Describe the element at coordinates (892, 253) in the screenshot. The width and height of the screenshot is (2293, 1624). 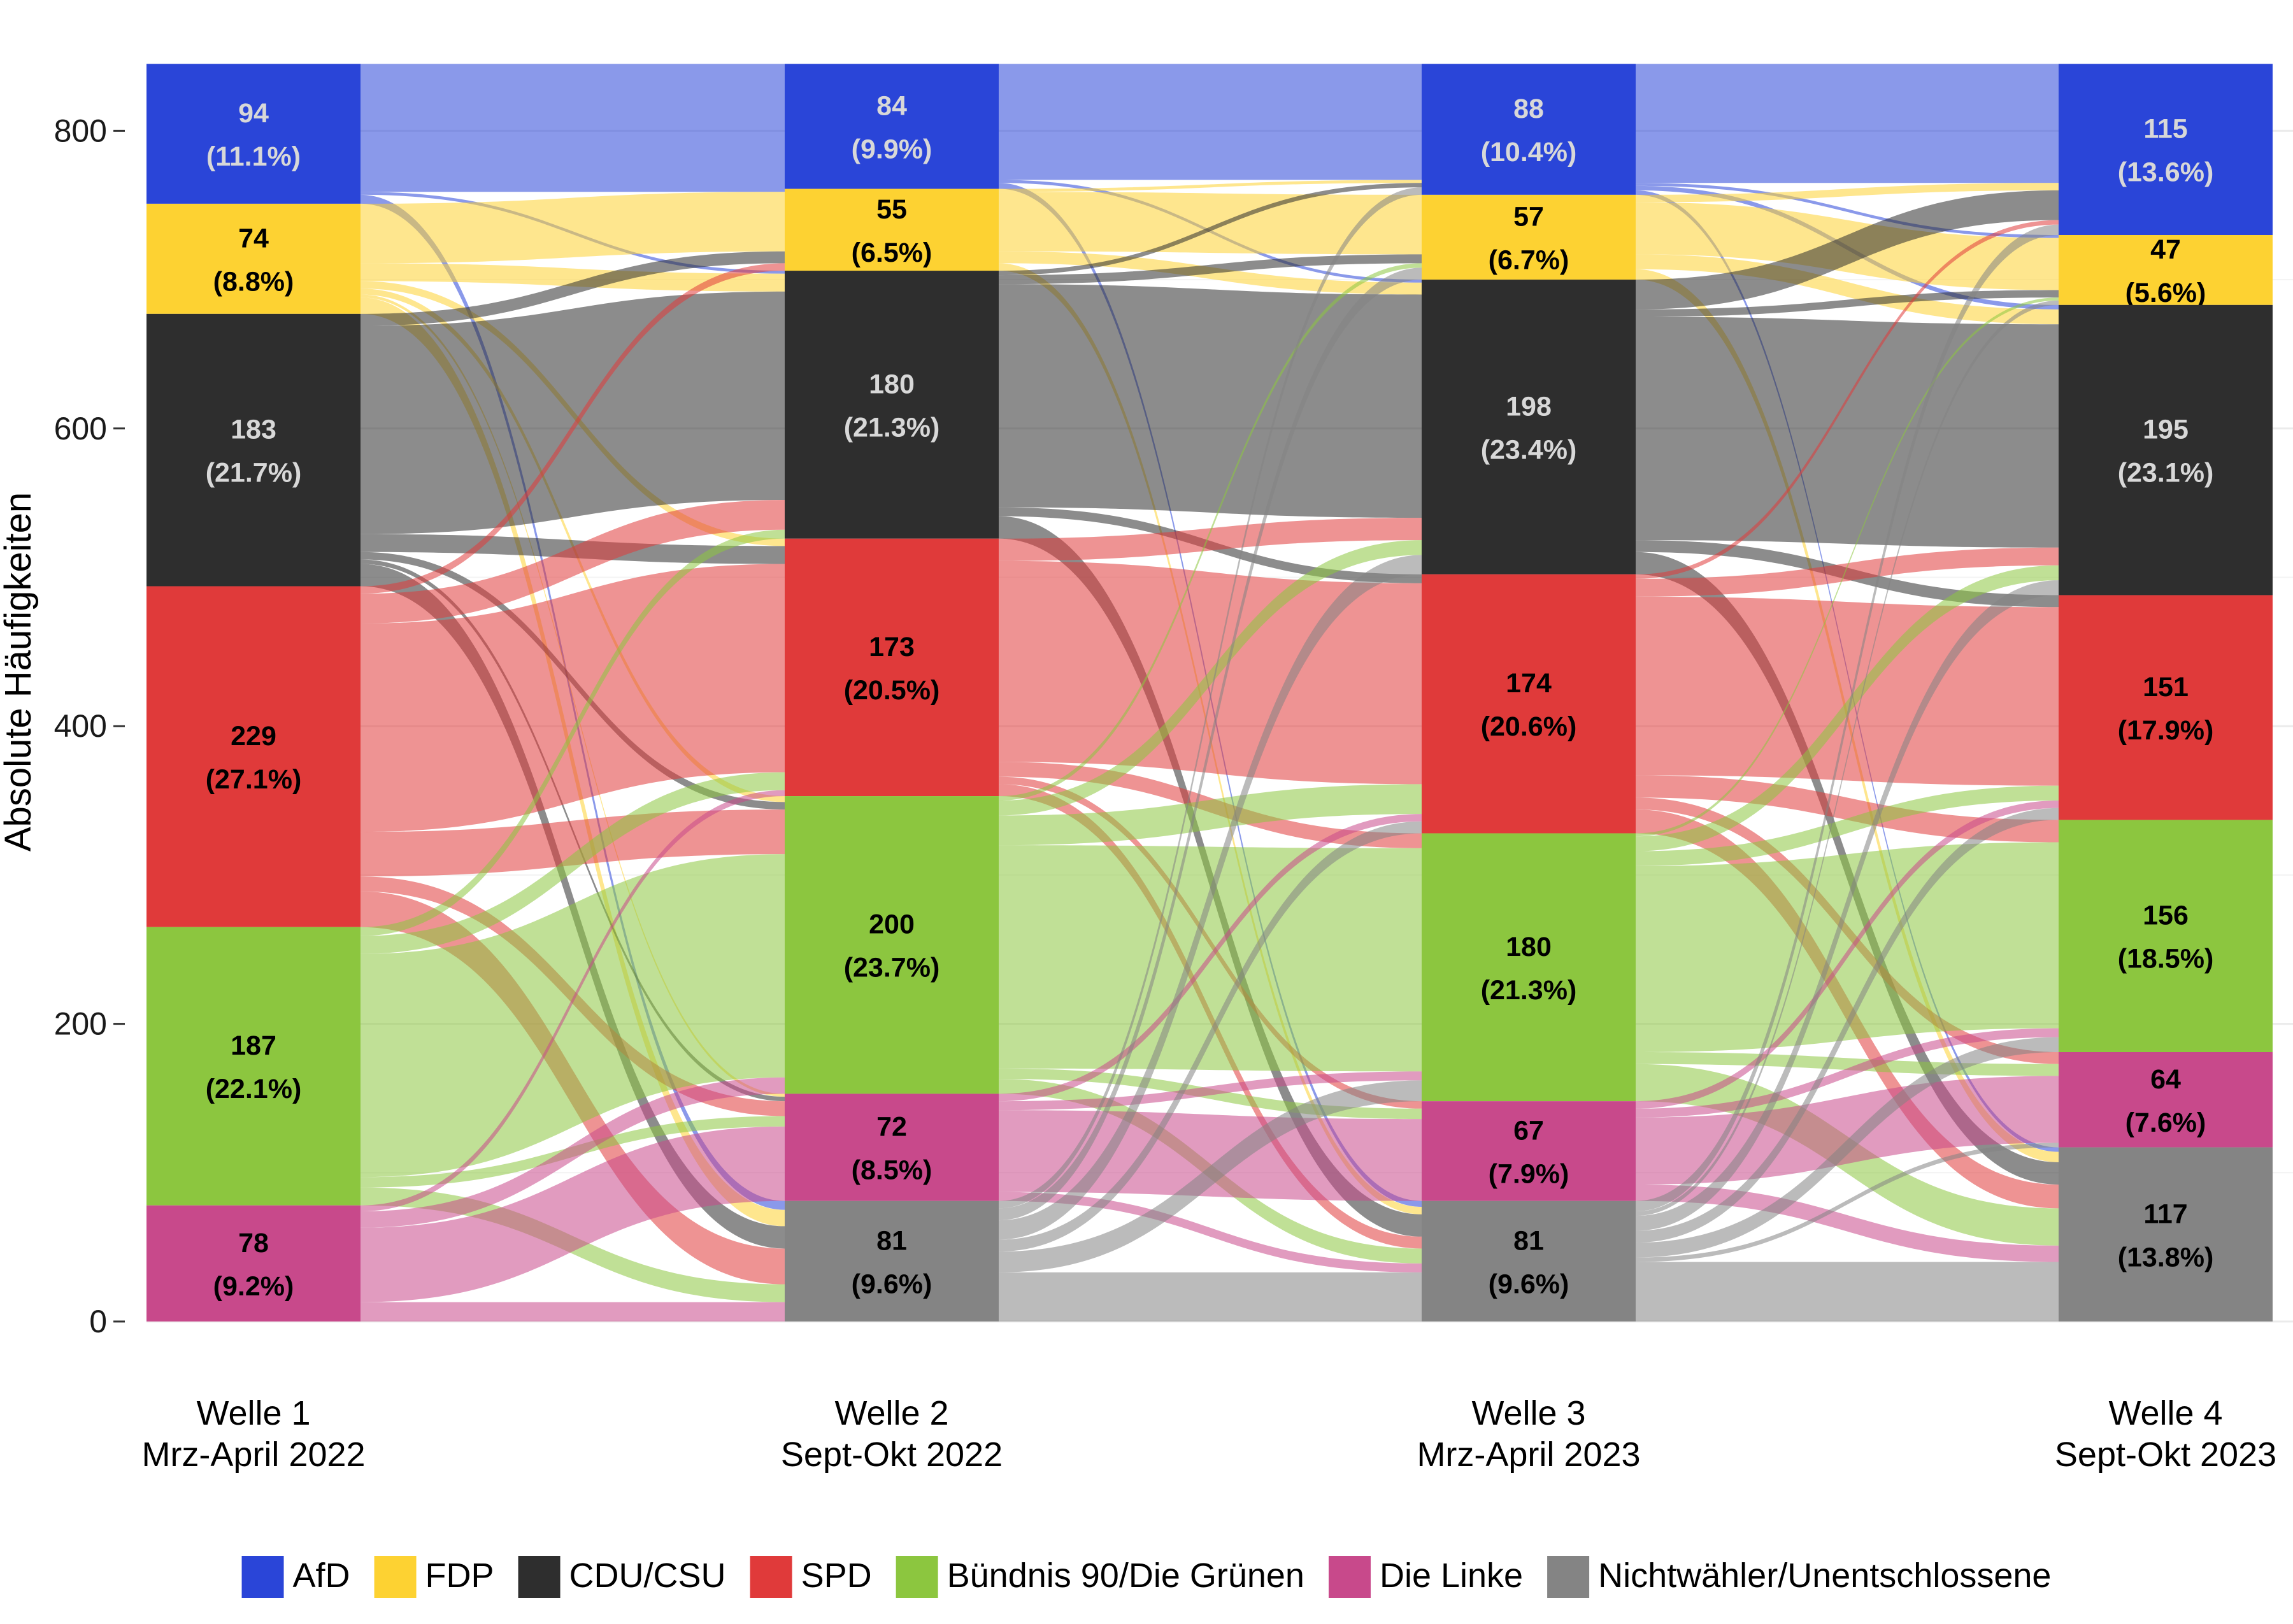
I see `node-percent-label: (6.5%)` at that location.